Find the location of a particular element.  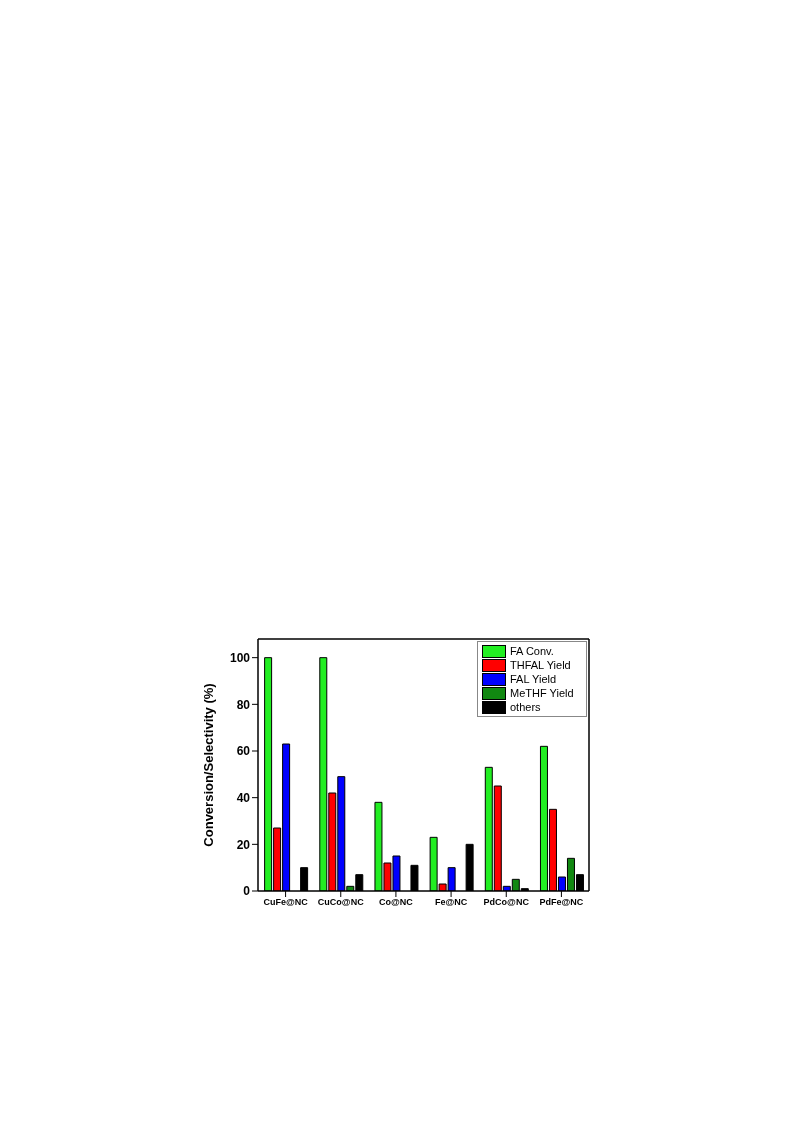

x-tick-label: CuFe@NC is located at coordinates (286, 902).